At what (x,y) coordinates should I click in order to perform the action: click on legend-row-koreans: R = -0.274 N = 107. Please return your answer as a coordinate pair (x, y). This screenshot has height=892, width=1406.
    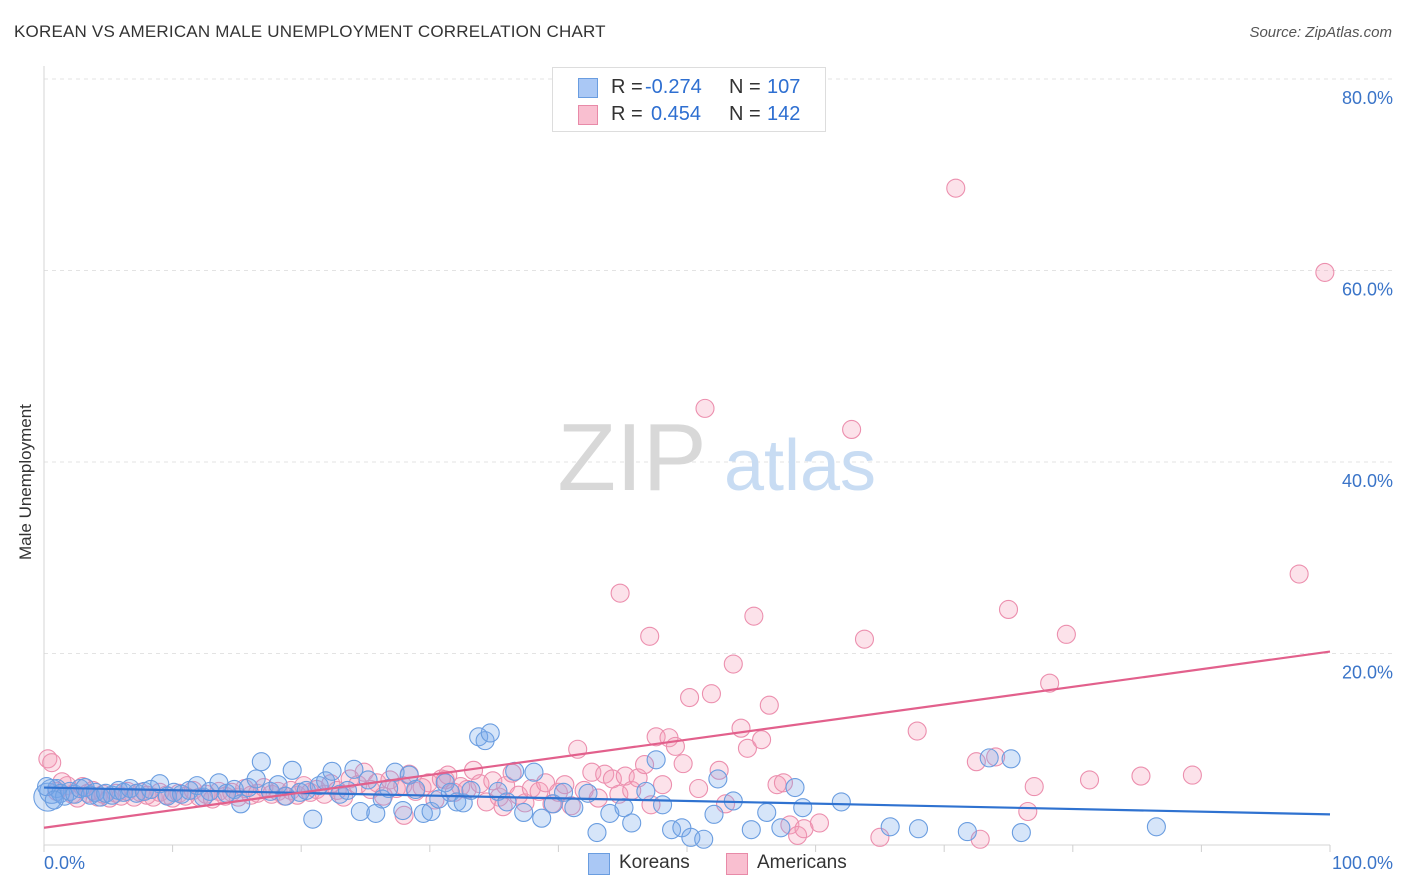
    Looking at the image, I should click on (689, 88).